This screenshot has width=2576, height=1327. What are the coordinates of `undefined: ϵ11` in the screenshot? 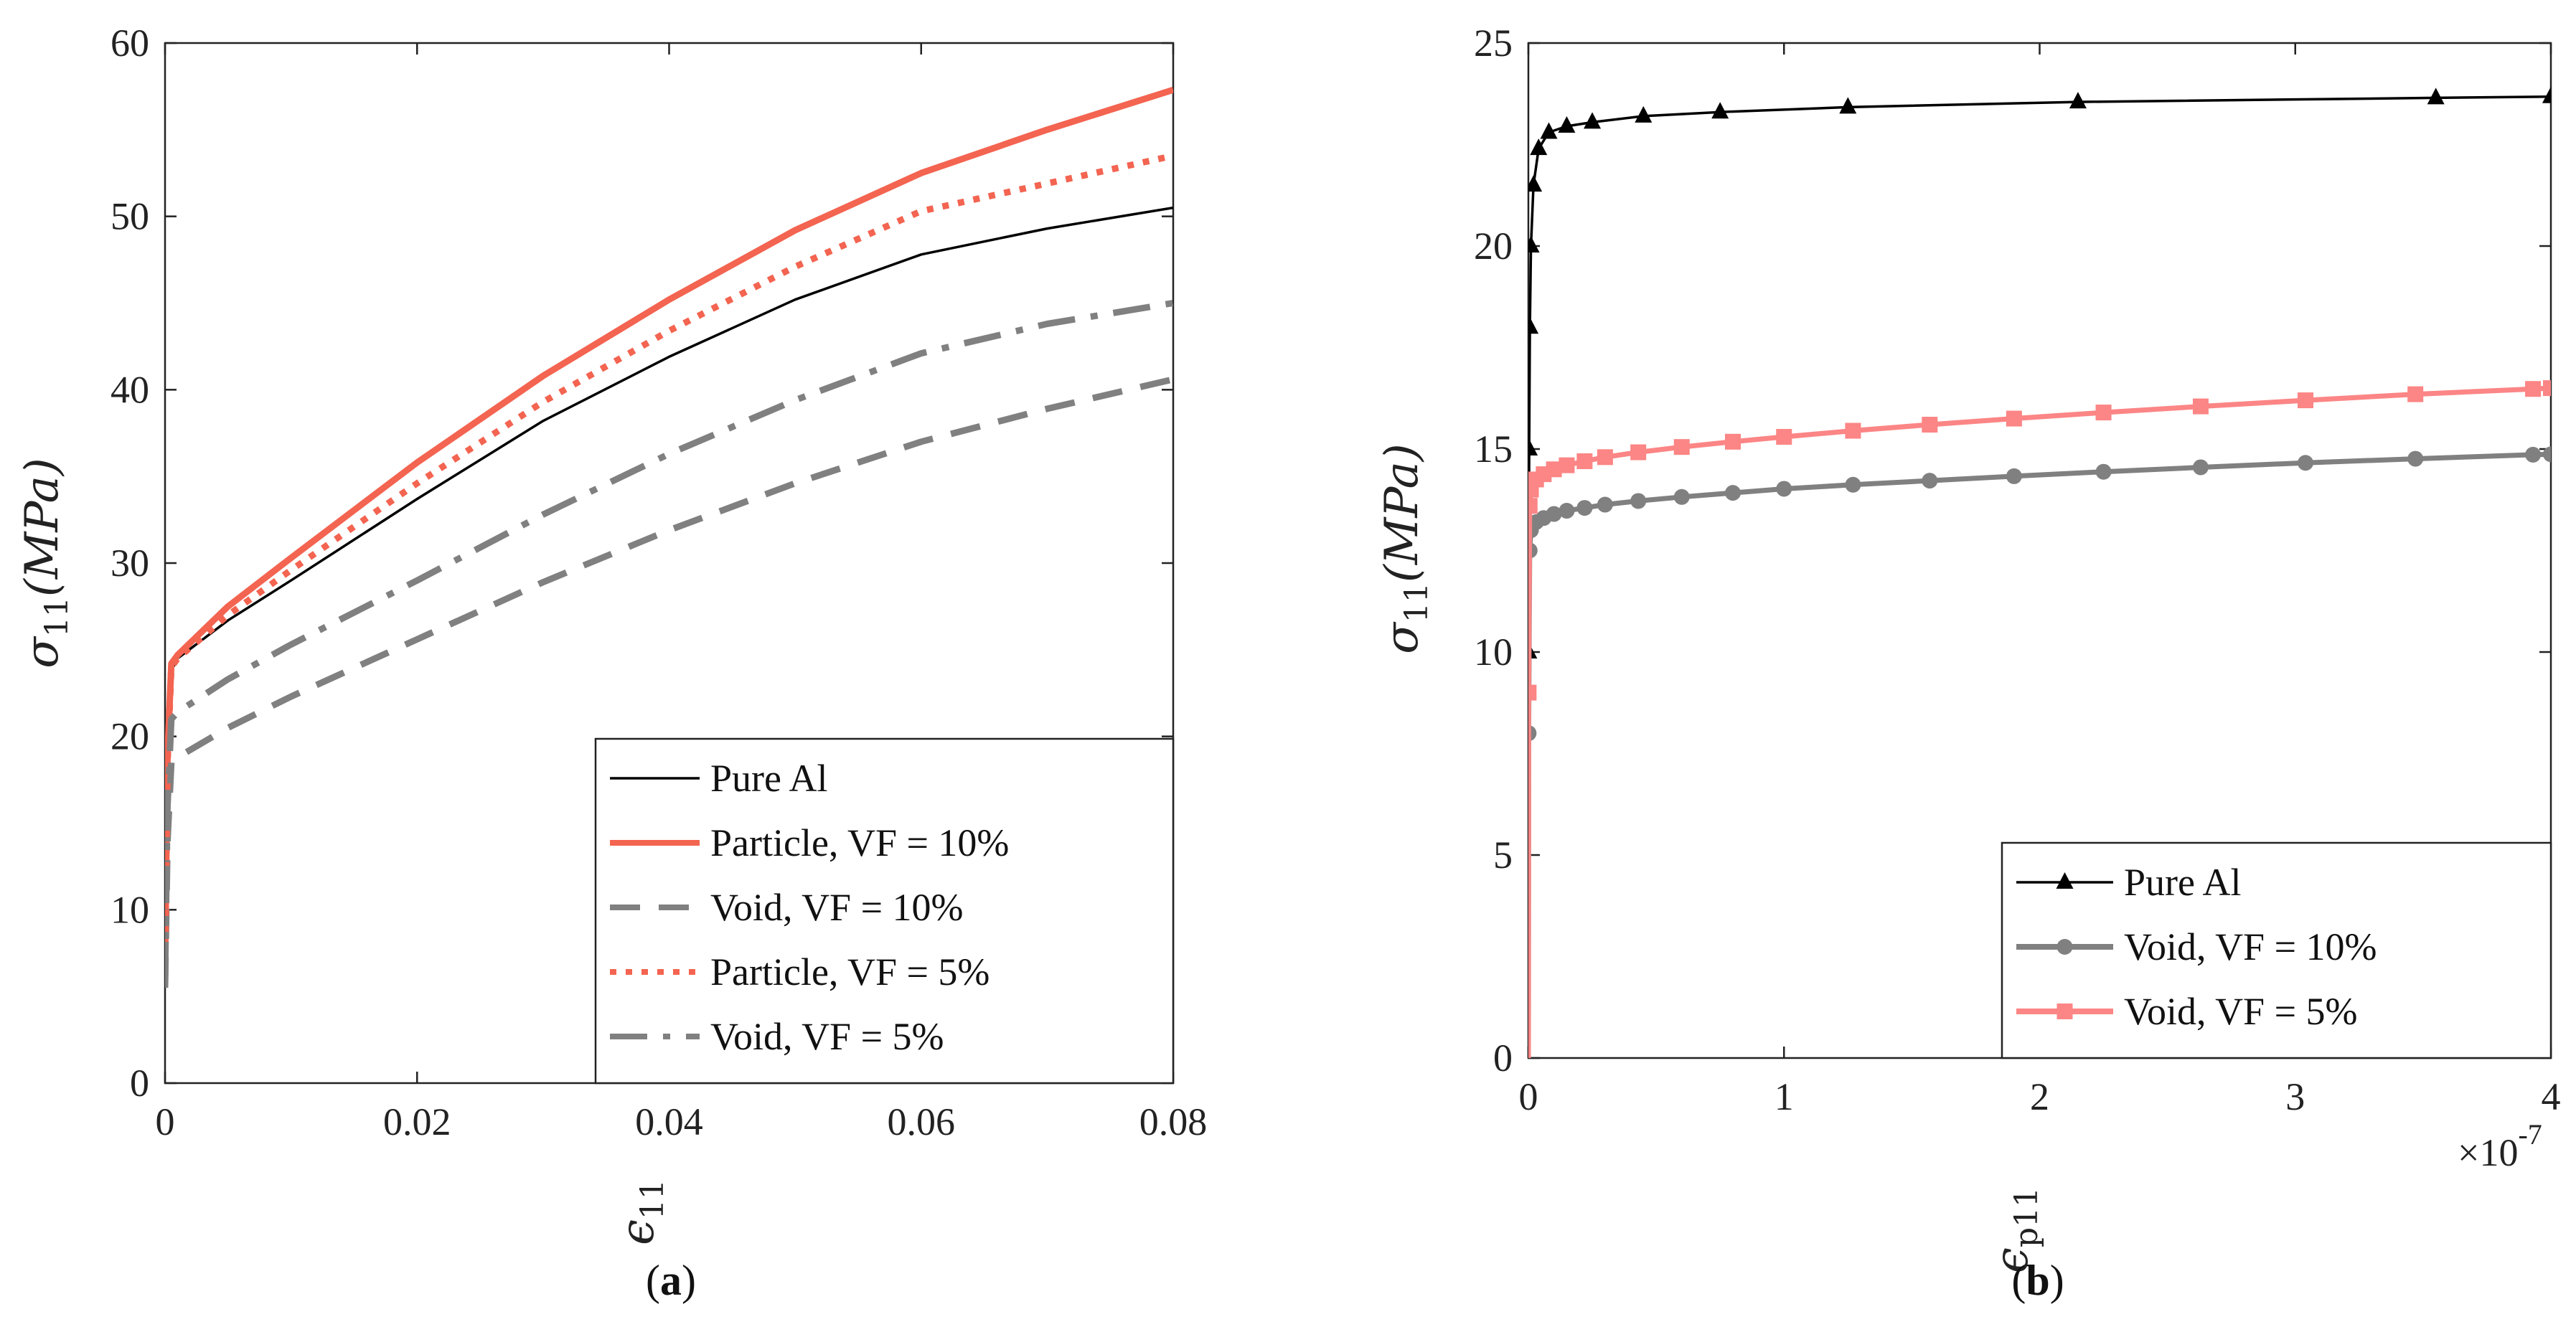 It's located at (641, 1212).